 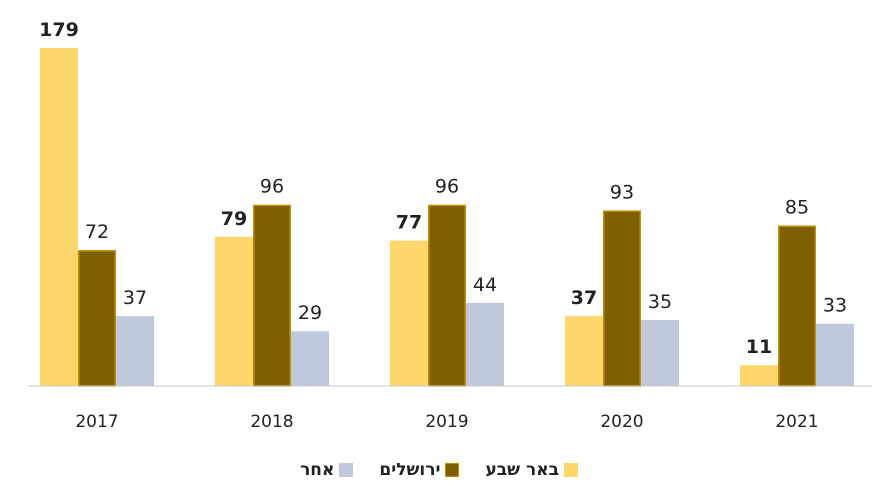 I want to click on x-tick-label-2018: 2018, so click(x=271, y=422).